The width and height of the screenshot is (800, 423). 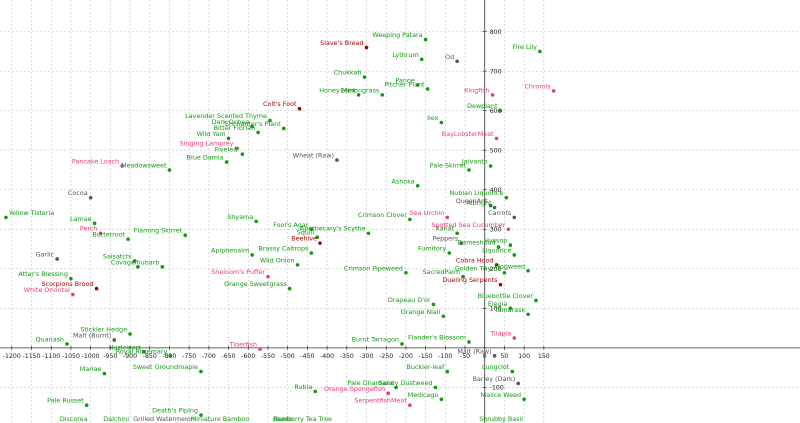 I want to click on point-label: Covage, so click(x=123, y=262).